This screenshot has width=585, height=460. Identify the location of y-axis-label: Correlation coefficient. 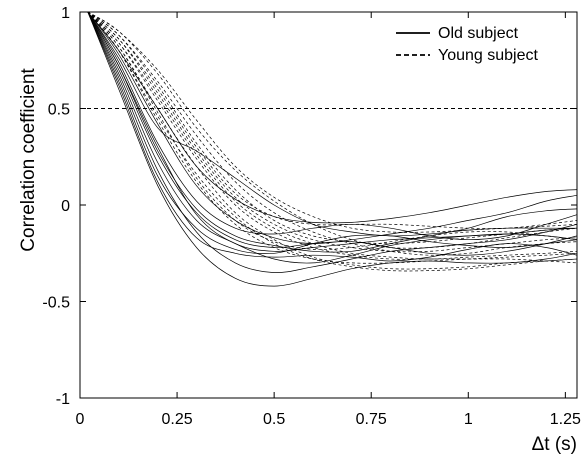
(28, 160).